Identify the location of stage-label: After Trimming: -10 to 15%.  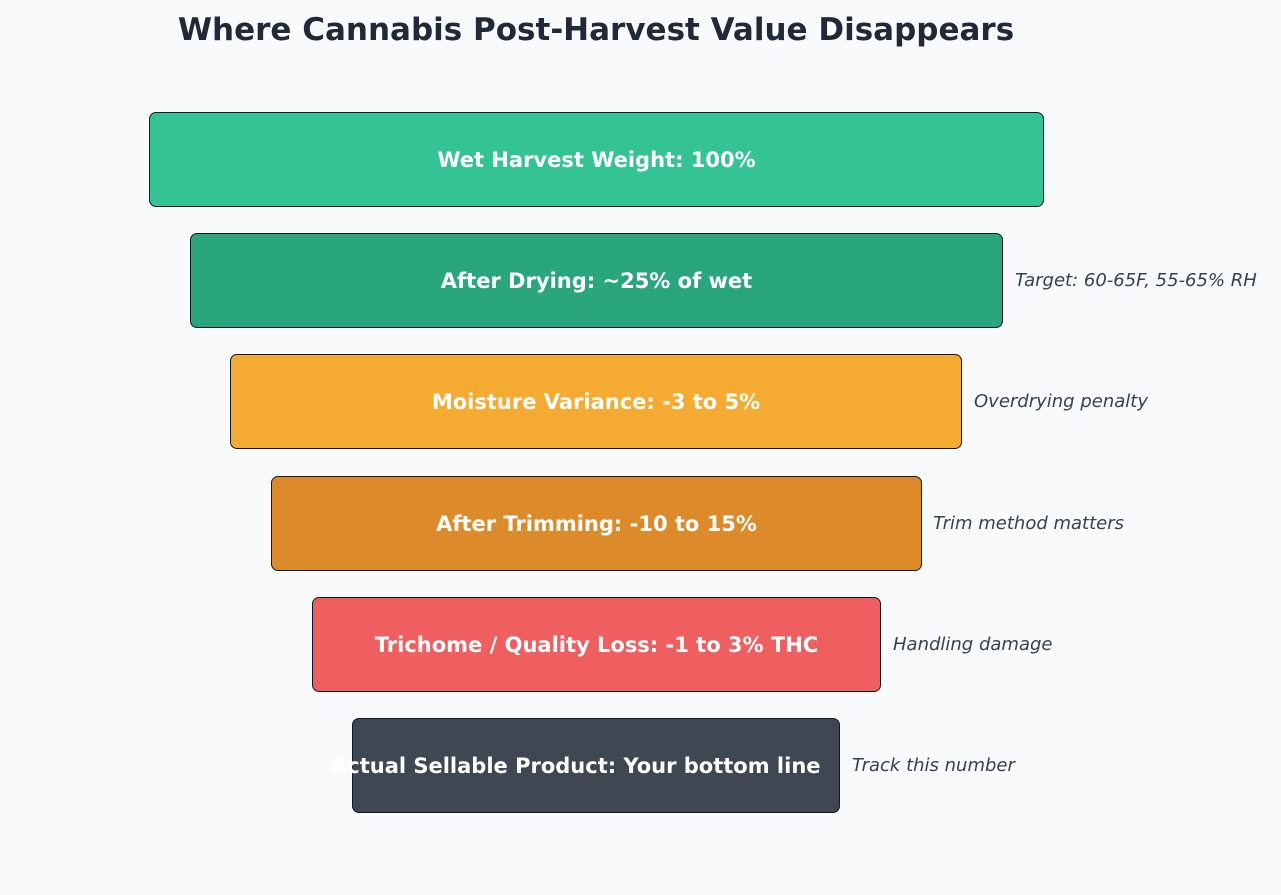
(596, 523).